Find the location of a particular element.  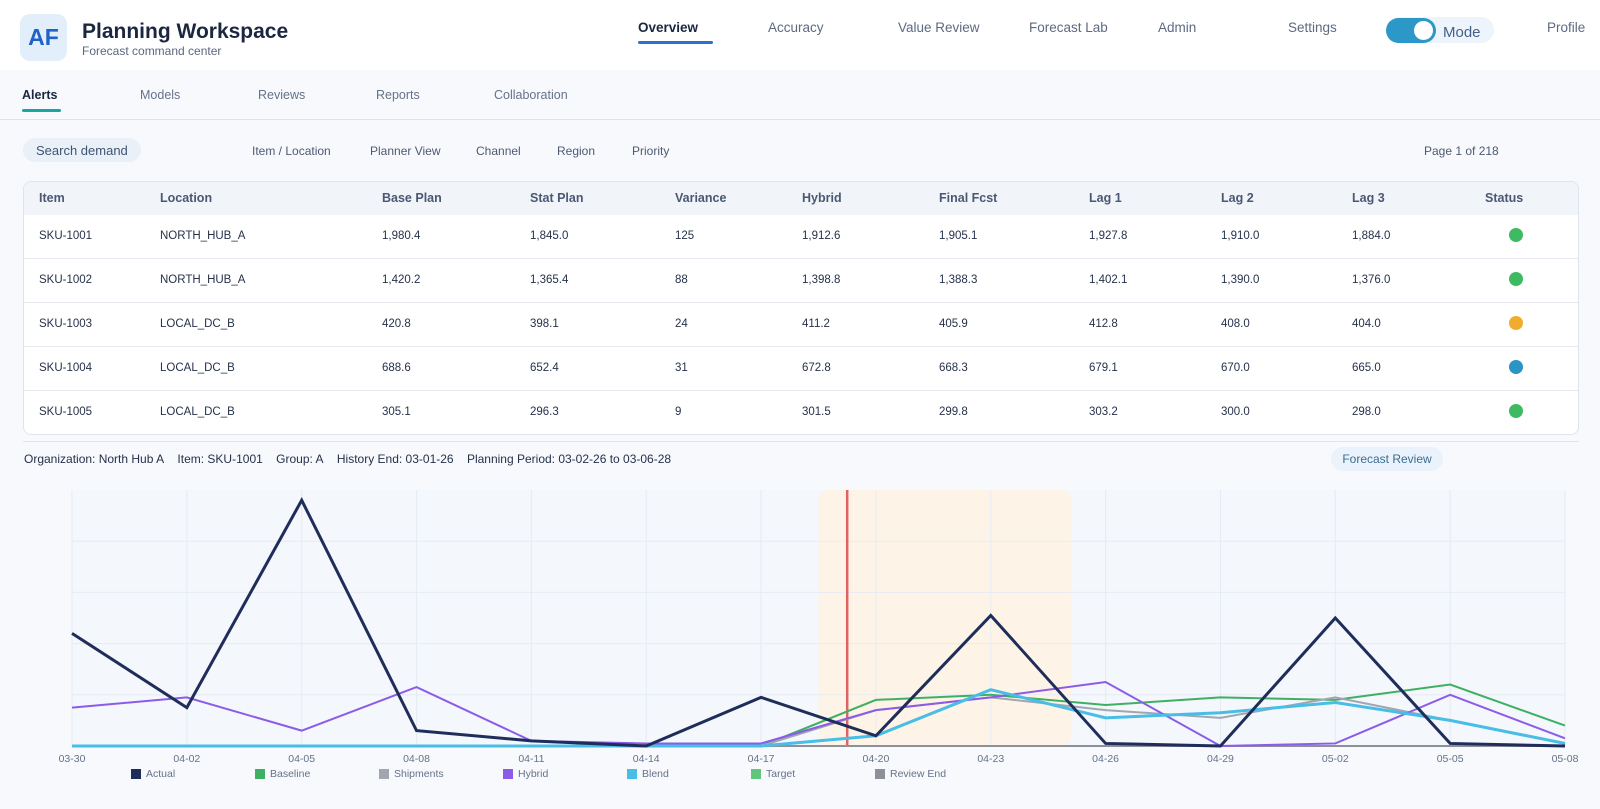

column-header: Lag 3 is located at coordinates (1368, 198).